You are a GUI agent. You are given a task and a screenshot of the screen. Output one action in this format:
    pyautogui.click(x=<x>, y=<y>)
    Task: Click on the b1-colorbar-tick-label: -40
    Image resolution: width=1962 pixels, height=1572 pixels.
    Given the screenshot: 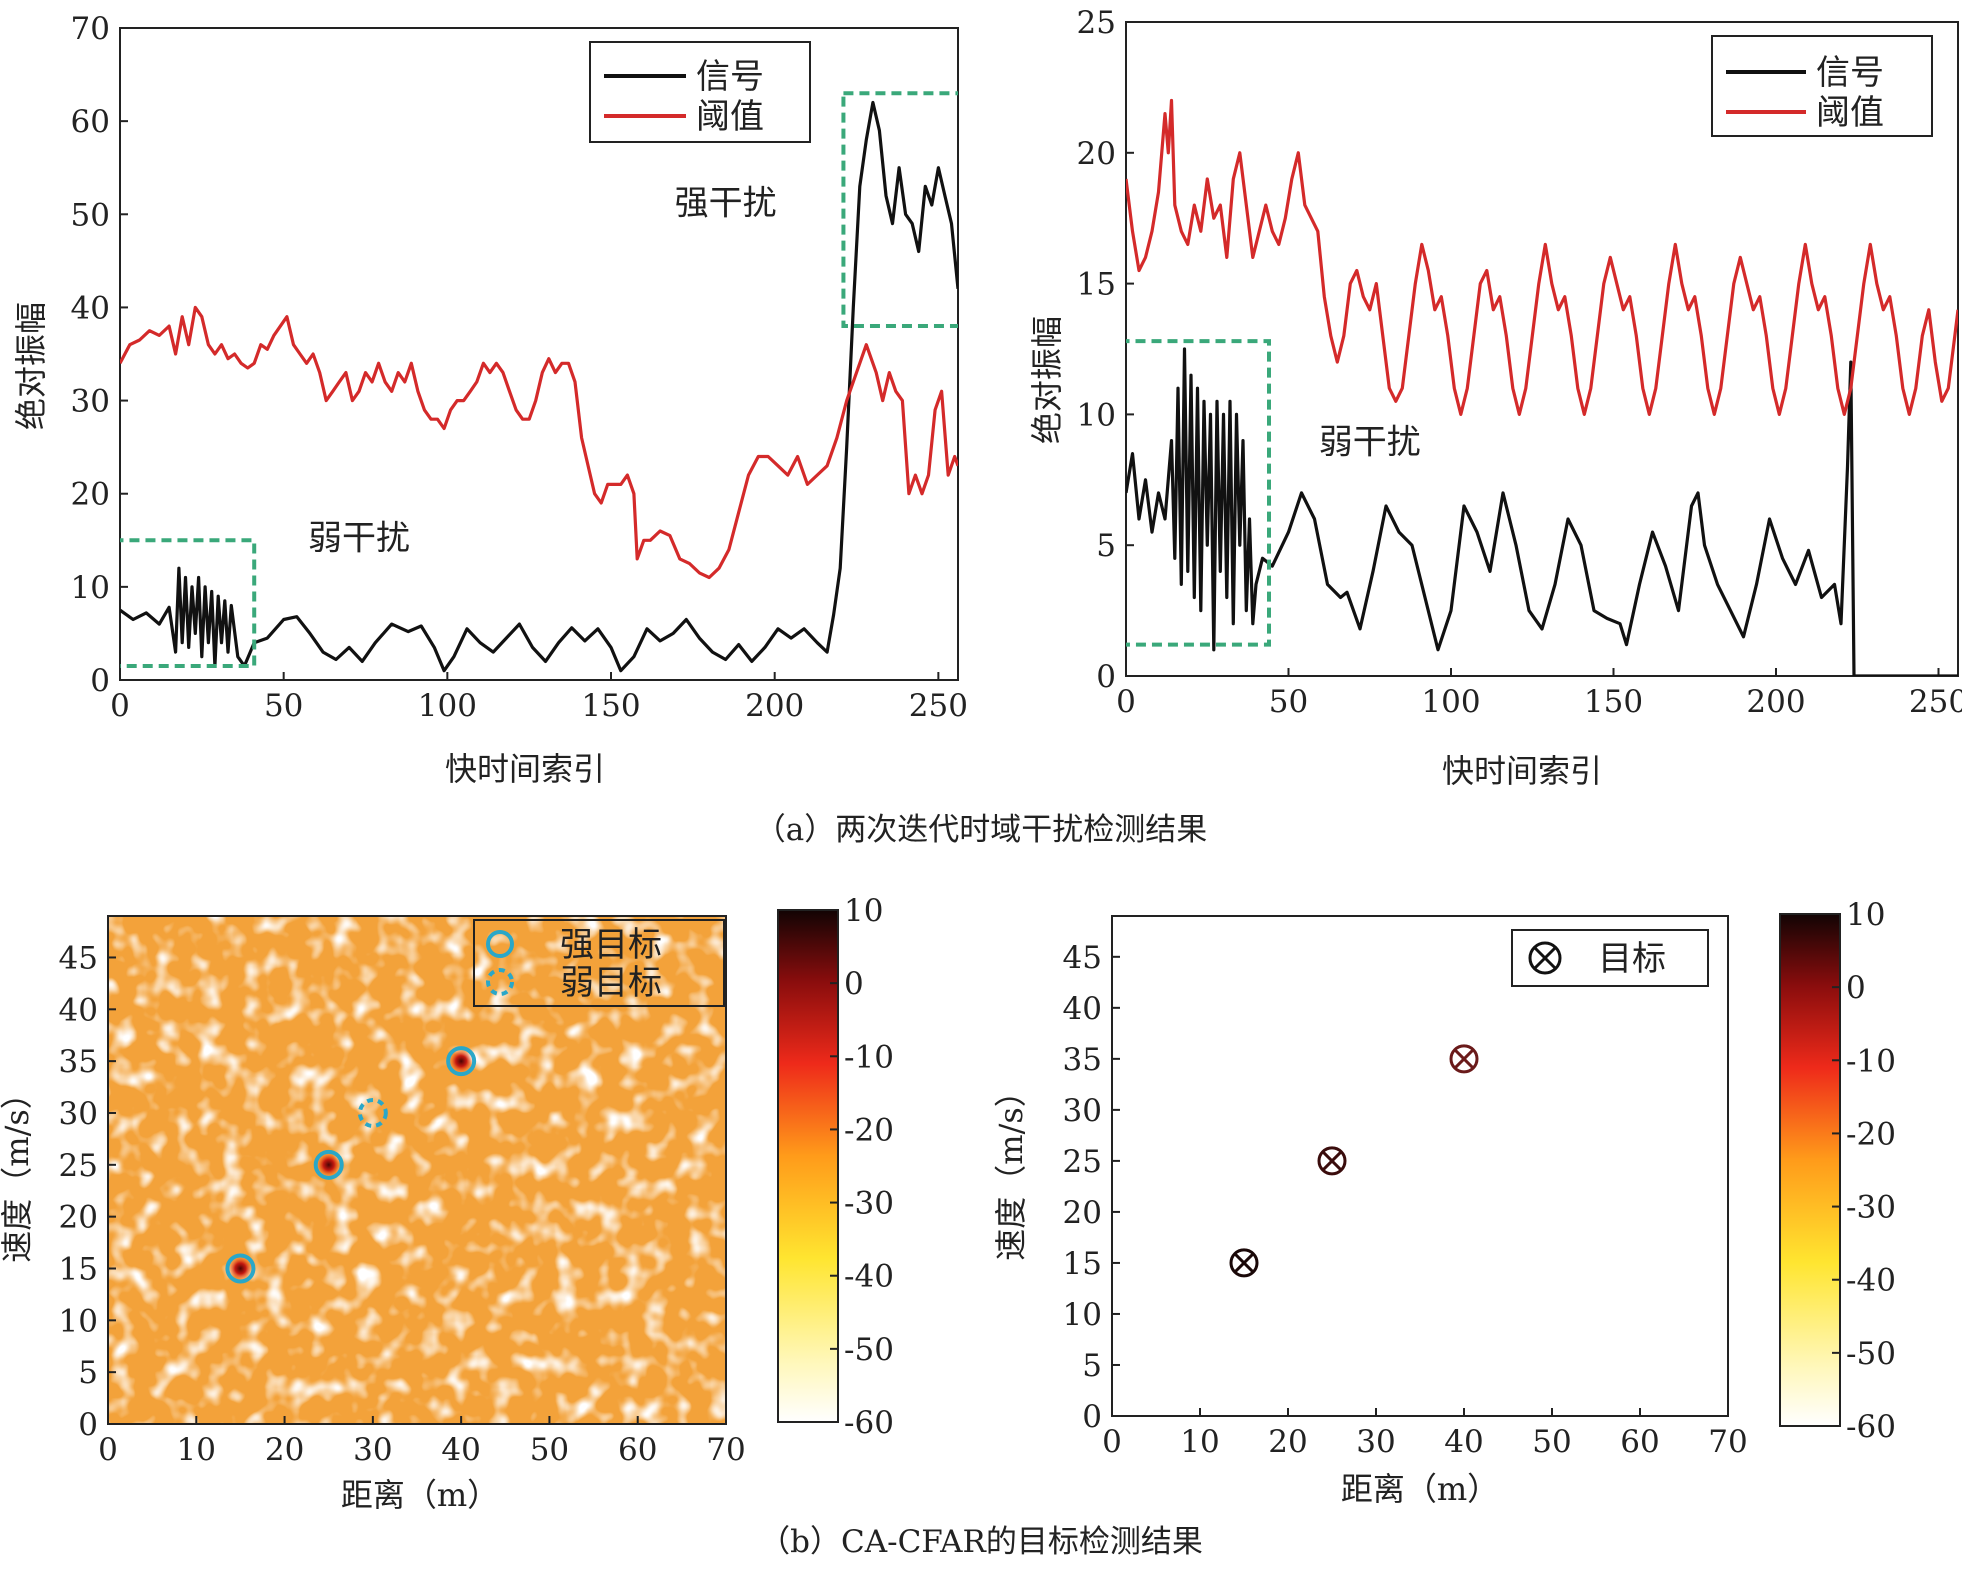 What is the action you would take?
    pyautogui.click(x=869, y=1277)
    